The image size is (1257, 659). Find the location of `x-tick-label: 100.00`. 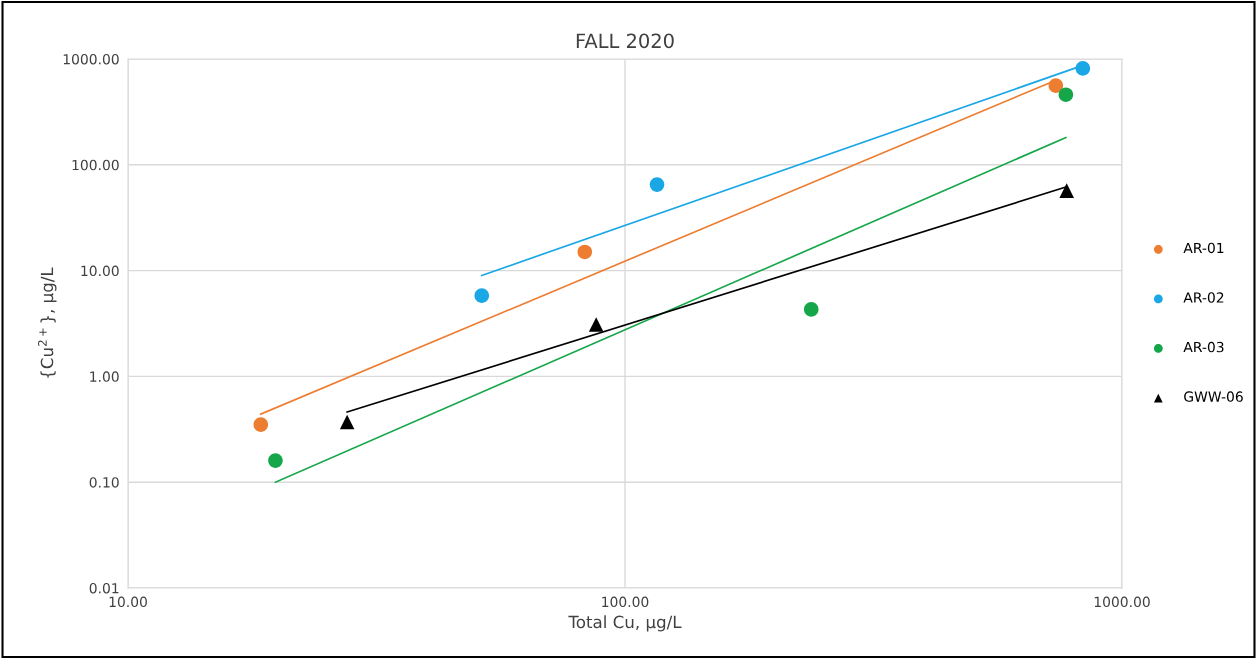

x-tick-label: 100.00 is located at coordinates (625, 602).